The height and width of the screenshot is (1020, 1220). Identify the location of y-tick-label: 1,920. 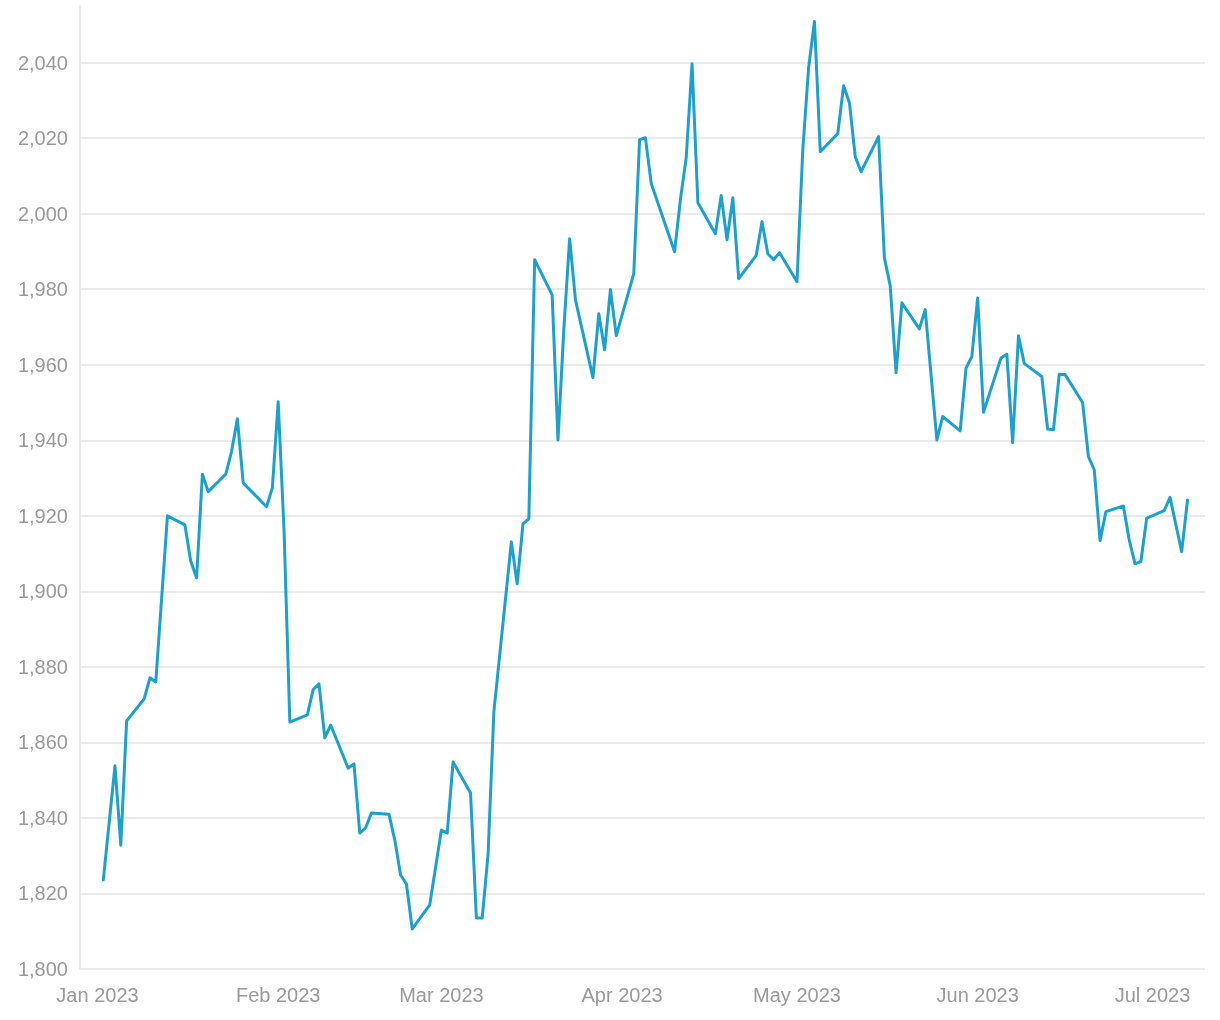
(42, 515).